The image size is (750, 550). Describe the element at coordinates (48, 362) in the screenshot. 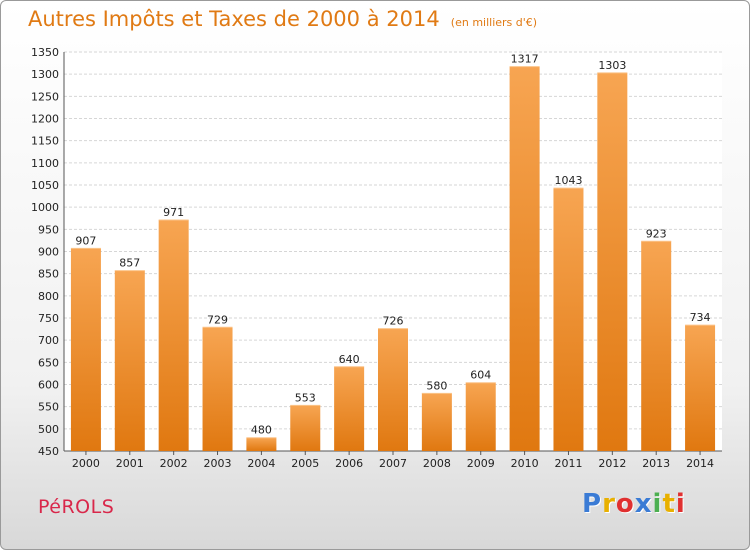

I see `y-tick-label: 650` at that location.